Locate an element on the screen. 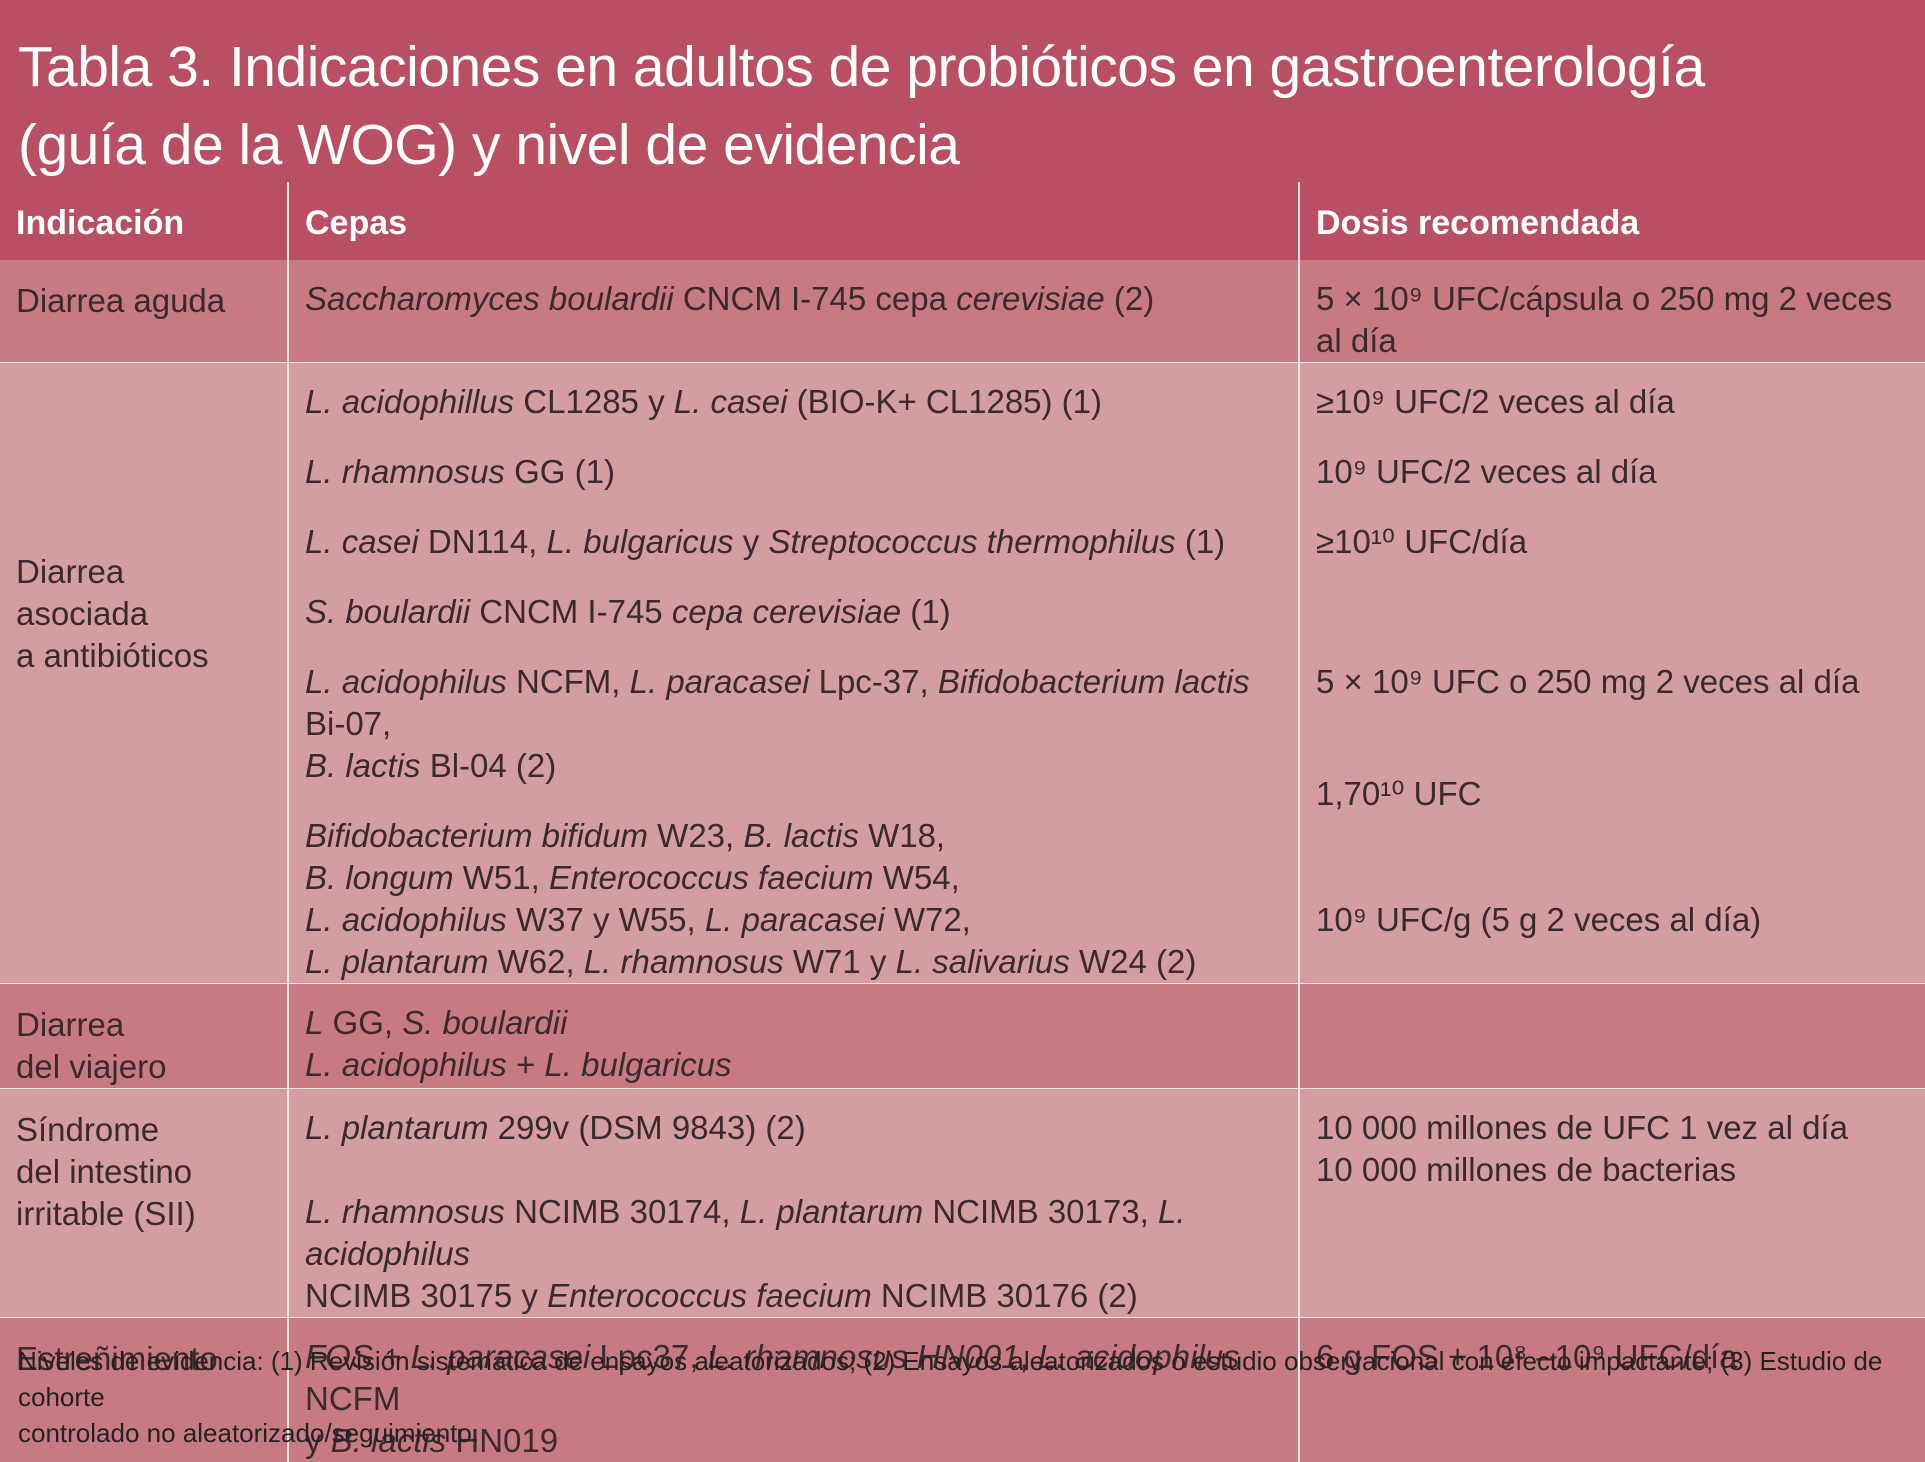  strain-text: NCIMB 30175 y is located at coordinates (426, 1295).